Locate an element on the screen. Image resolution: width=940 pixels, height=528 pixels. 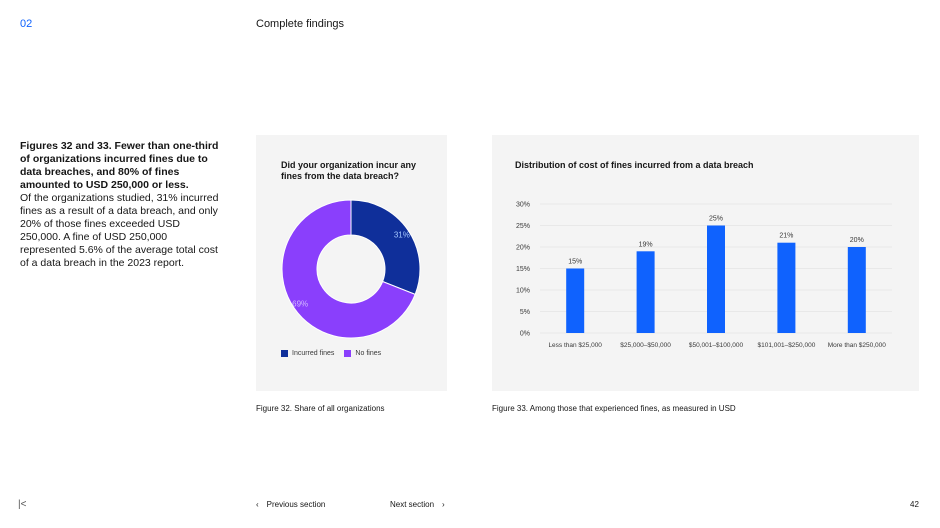
section-number: 02 is located at coordinates (26, 24).